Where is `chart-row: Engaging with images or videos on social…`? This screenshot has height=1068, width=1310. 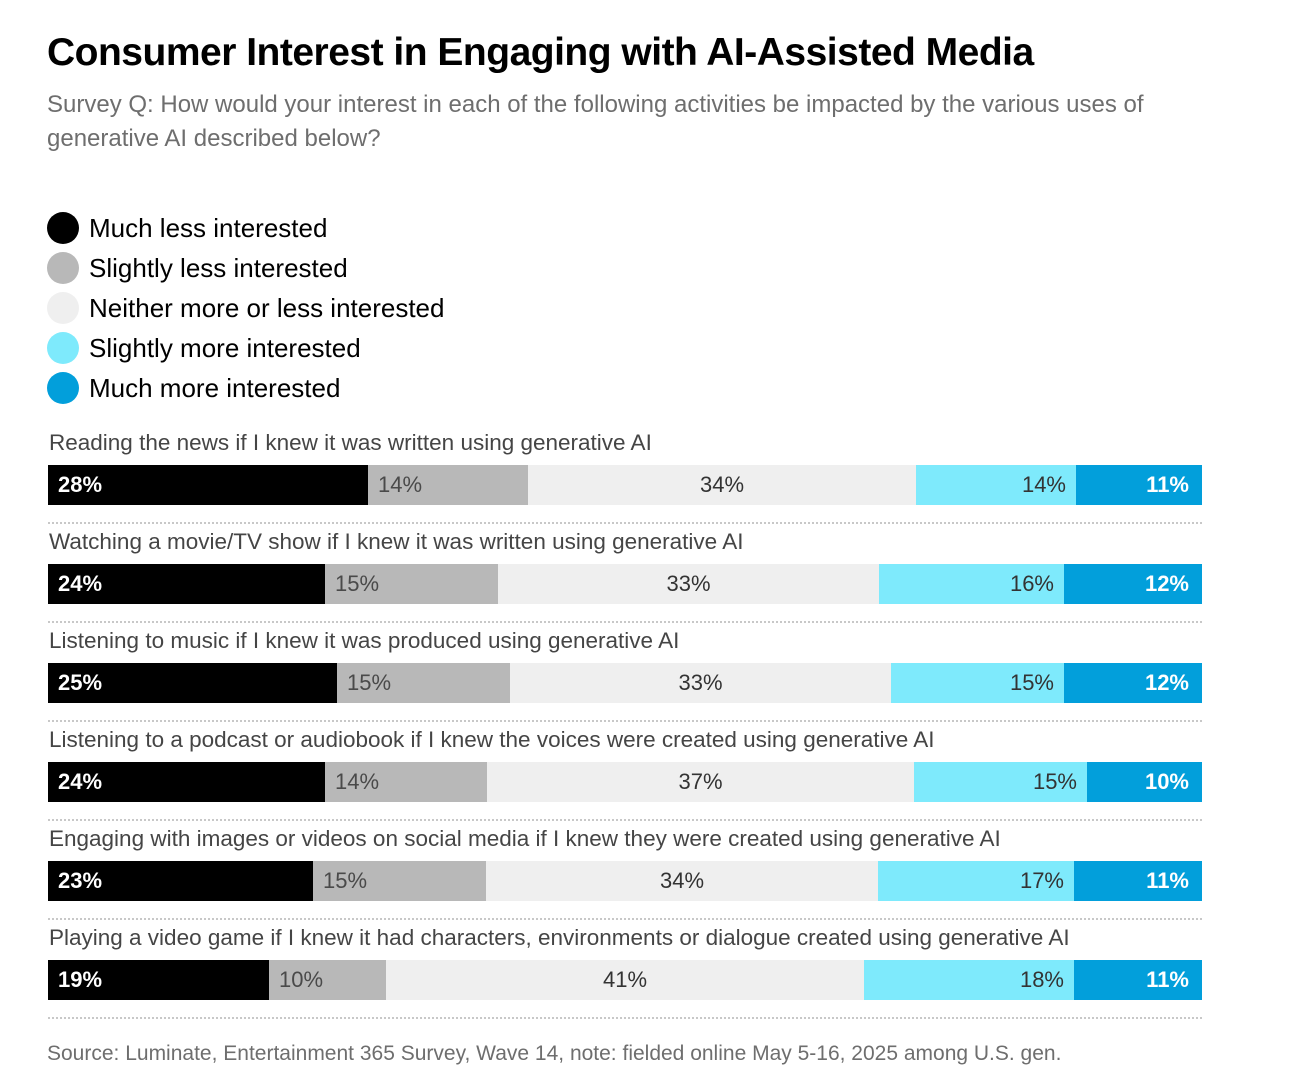
chart-row: Engaging with images or videos on social… is located at coordinates (625, 870).